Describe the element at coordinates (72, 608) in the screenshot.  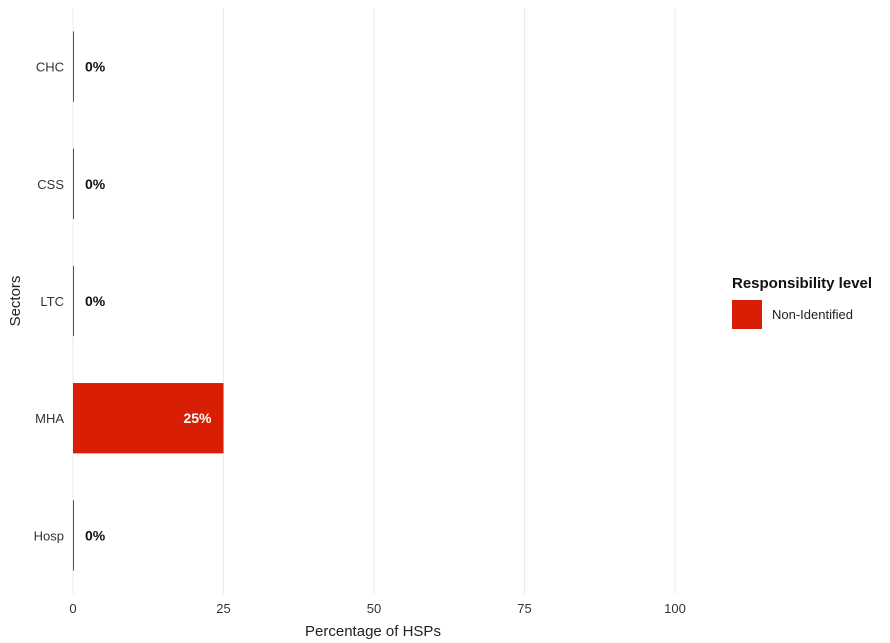
I see `x-tick-label: 0` at that location.